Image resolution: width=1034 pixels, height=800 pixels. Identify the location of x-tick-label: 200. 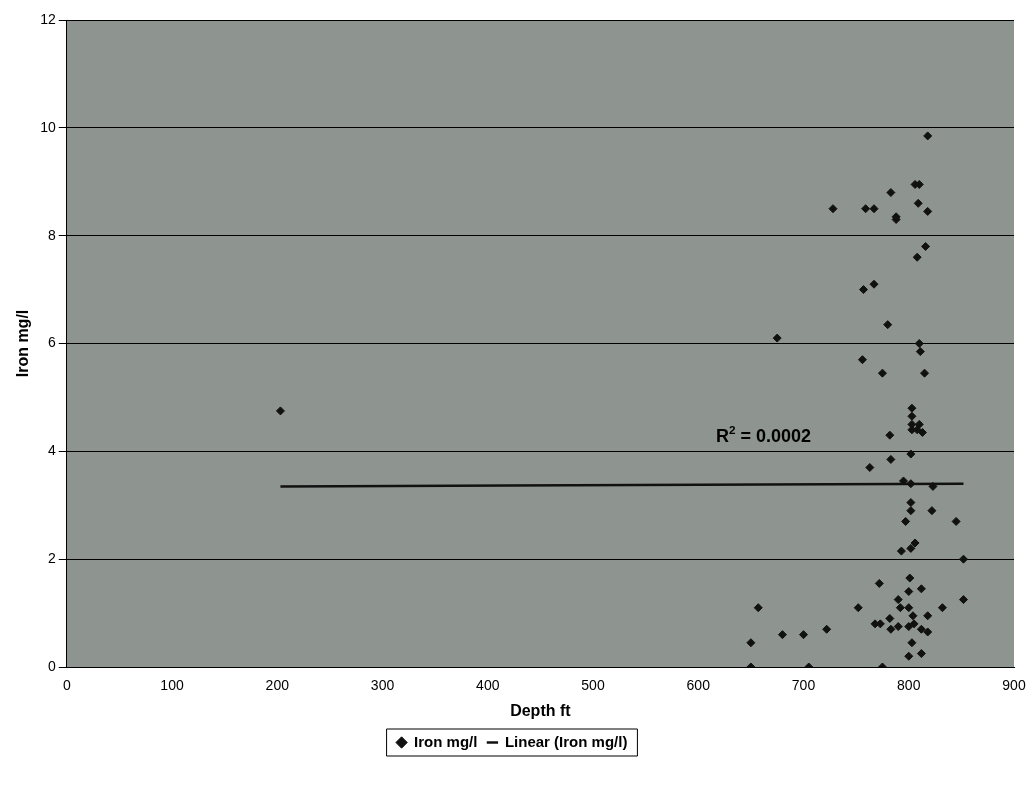
(277, 685).